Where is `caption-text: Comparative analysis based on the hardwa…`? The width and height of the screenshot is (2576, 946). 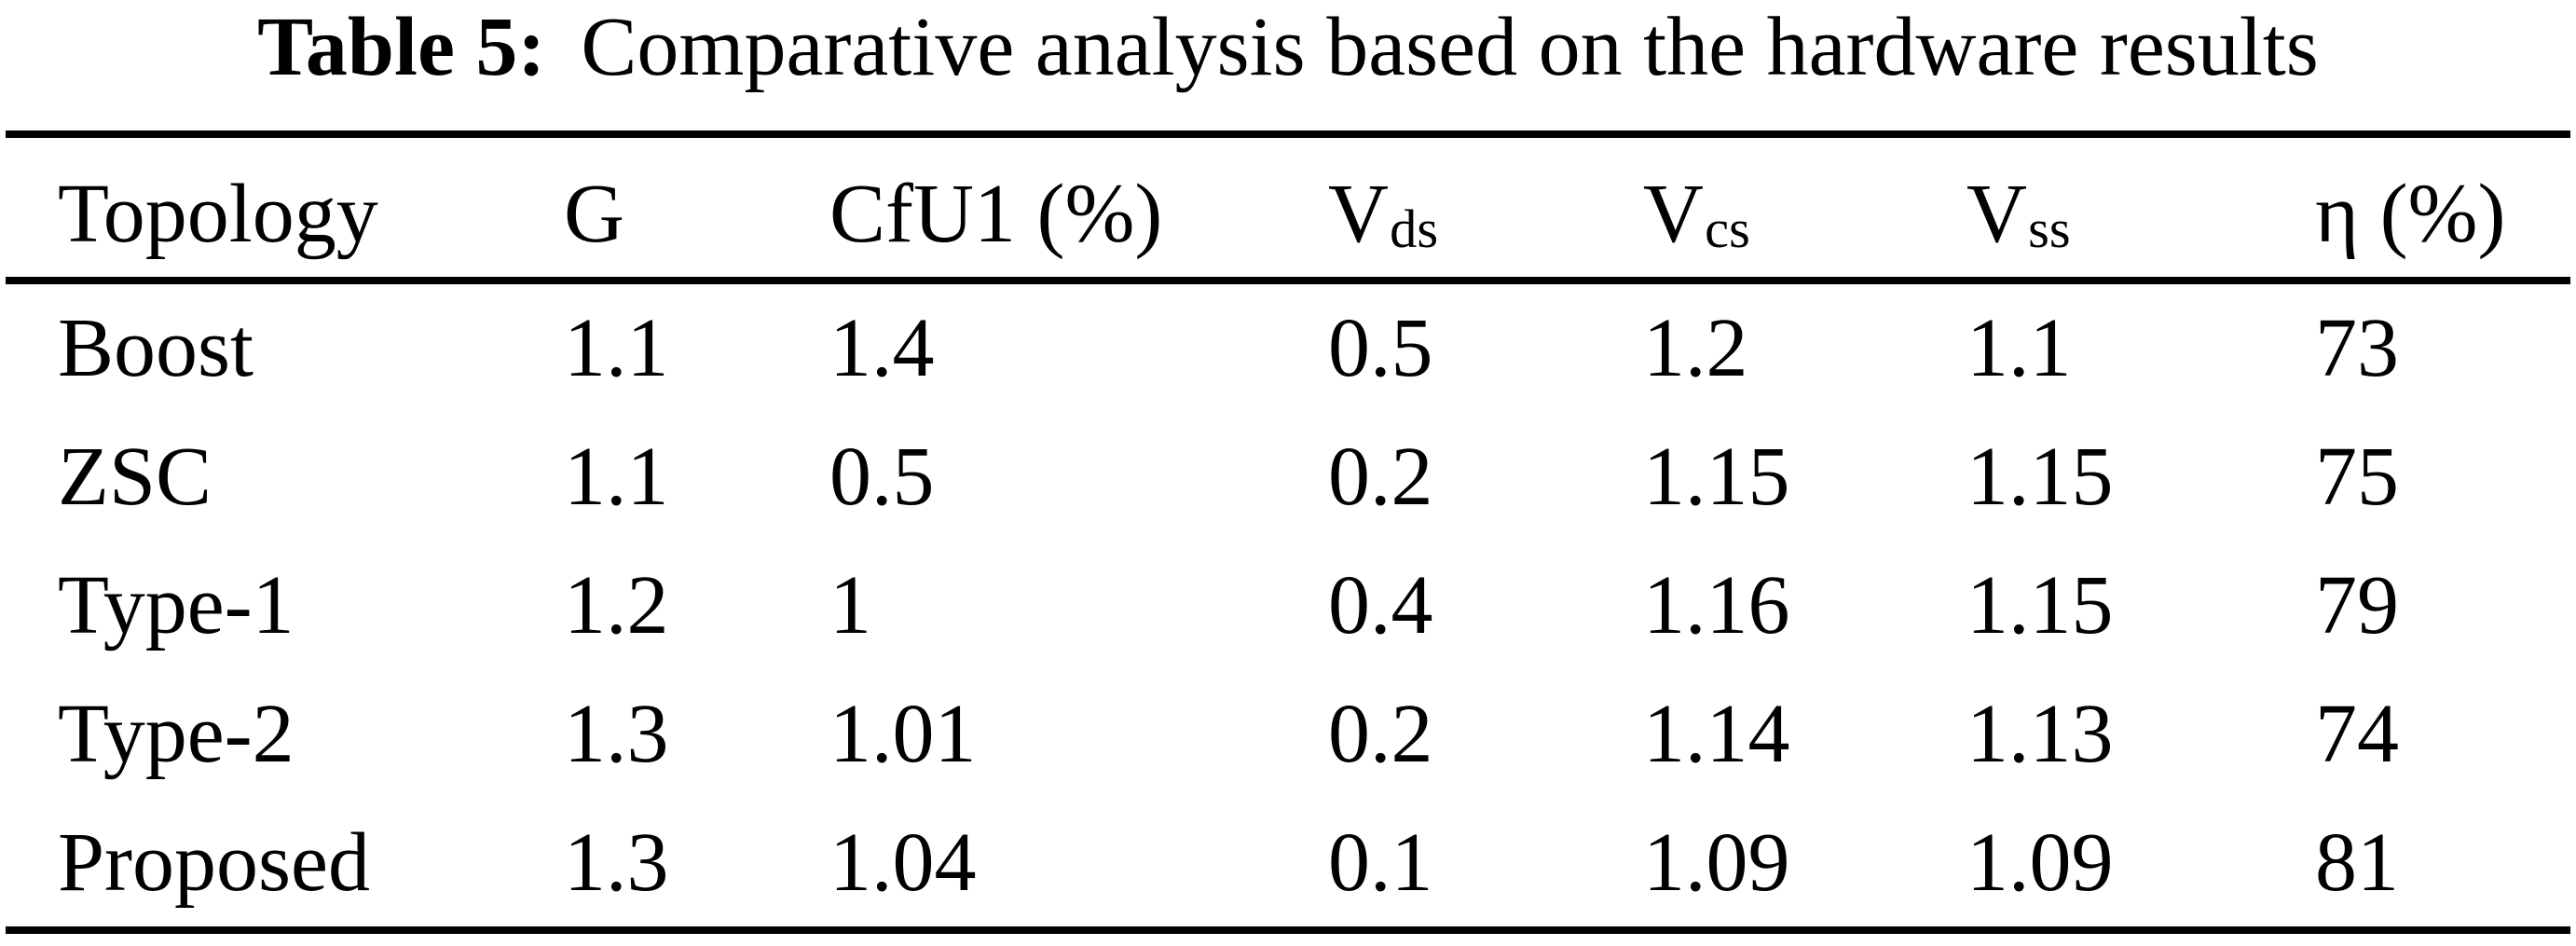 caption-text: Comparative analysis based on the hardwa… is located at coordinates (1450, 47).